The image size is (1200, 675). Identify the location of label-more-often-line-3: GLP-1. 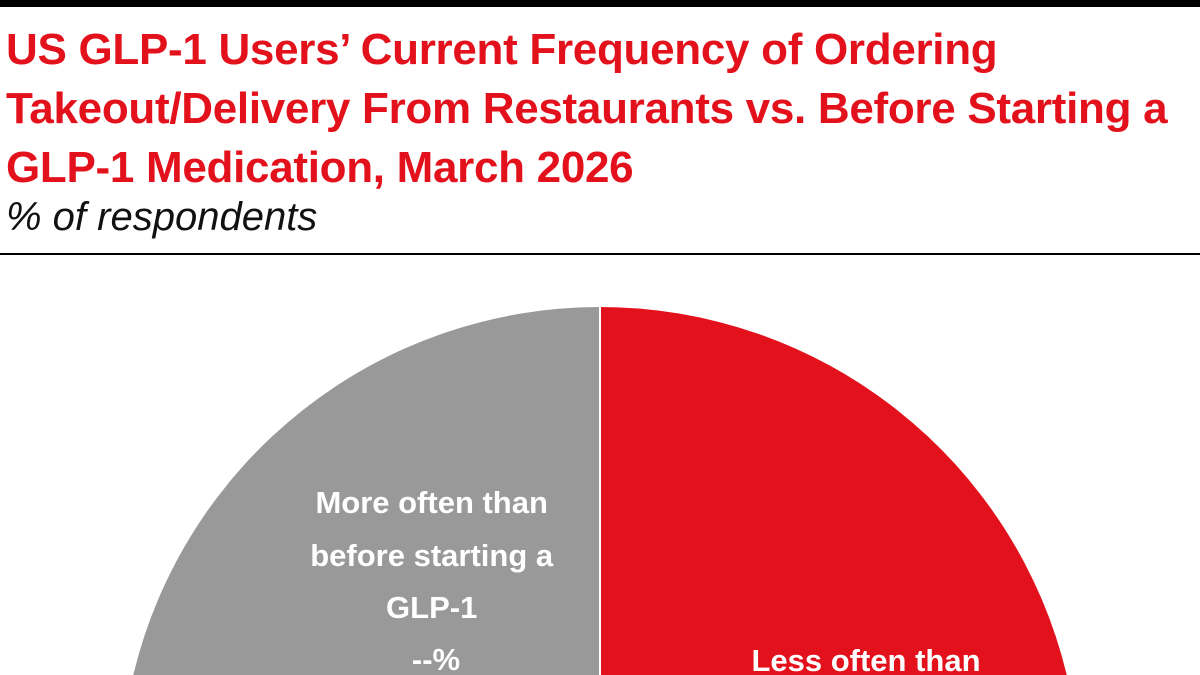
(431, 607).